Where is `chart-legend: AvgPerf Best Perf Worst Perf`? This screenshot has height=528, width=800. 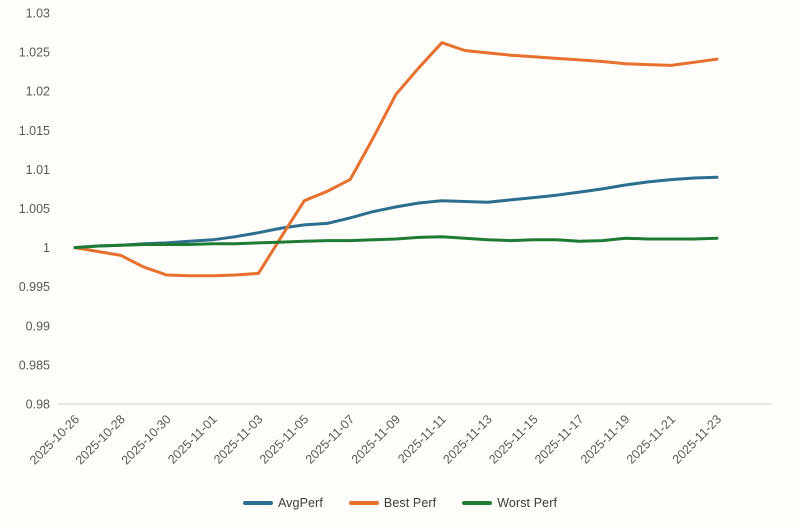
chart-legend: AvgPerf Best Perf Worst Perf is located at coordinates (400, 503).